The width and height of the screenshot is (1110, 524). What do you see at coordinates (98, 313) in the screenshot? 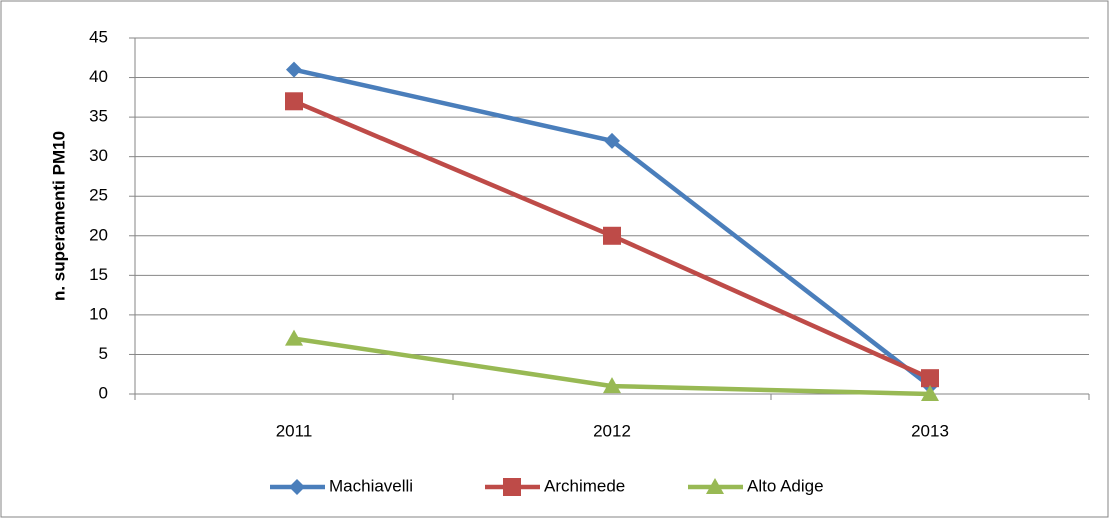
I see `y-tick-label: 10` at bounding box center [98, 313].